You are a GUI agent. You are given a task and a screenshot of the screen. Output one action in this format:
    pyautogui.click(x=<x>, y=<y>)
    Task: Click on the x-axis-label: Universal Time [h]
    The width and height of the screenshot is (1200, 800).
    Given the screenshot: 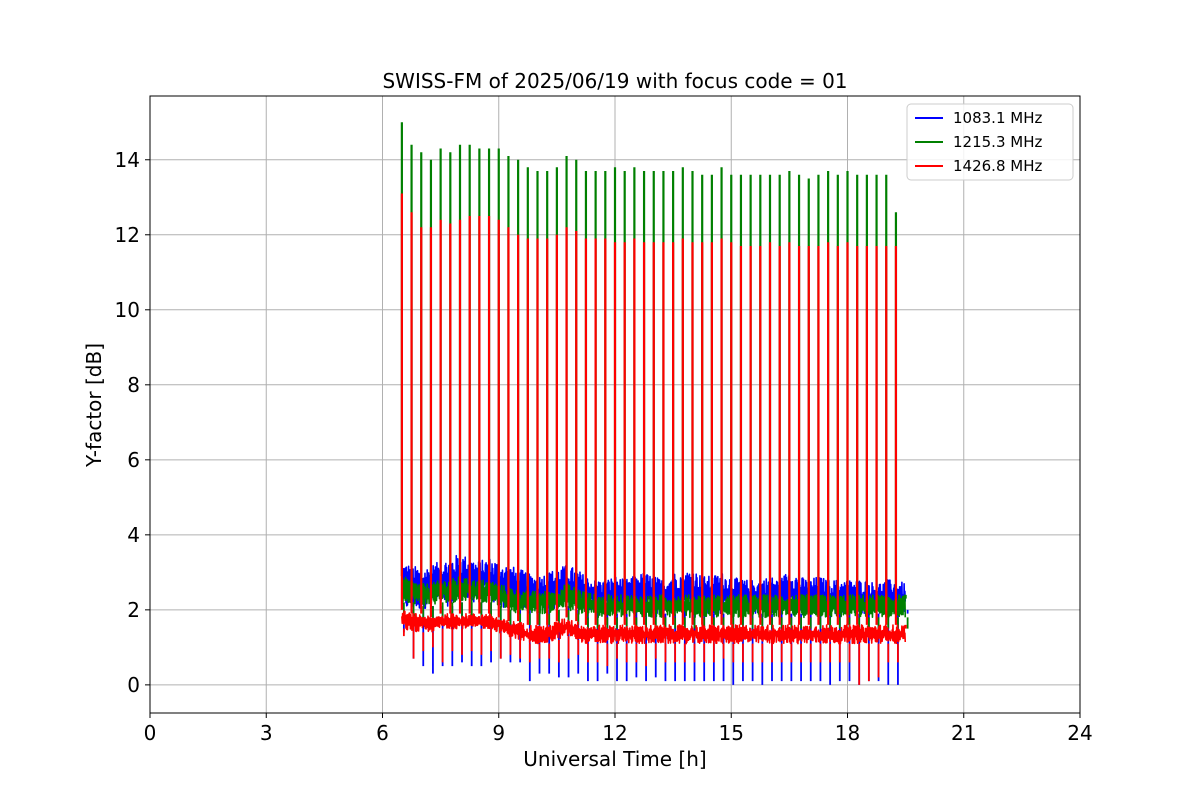 What is the action you would take?
    pyautogui.click(x=614, y=759)
    